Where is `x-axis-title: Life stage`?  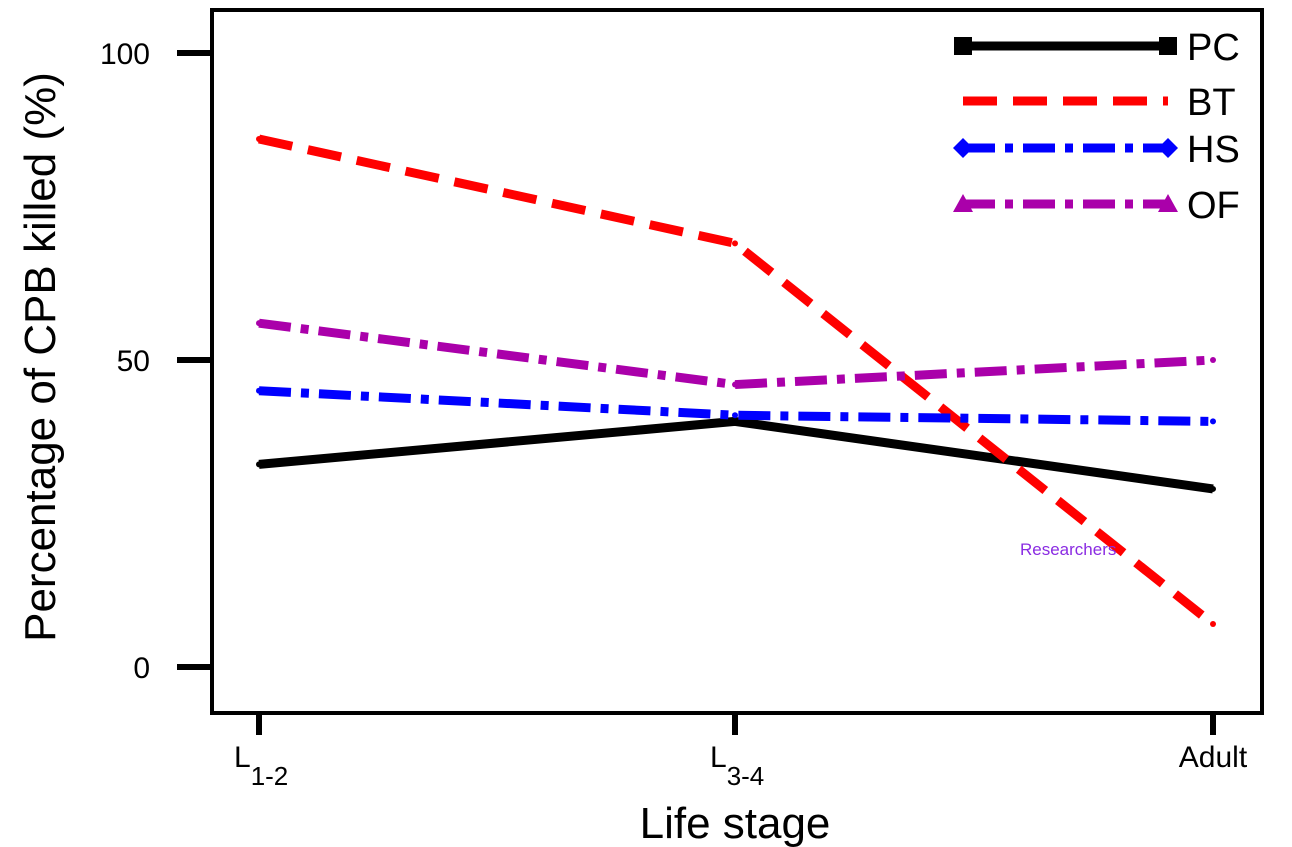
x-axis-title: Life stage is located at coordinates (735, 823).